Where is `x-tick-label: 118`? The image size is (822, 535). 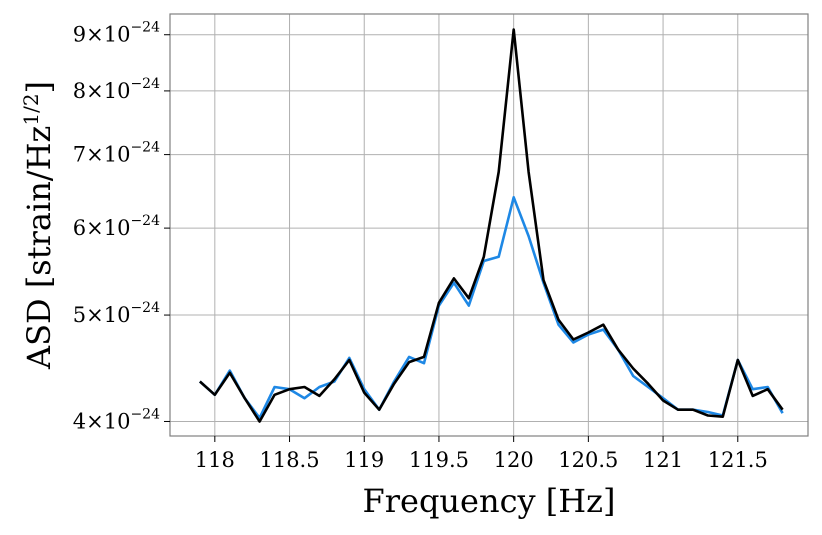 x-tick-label: 118 is located at coordinates (215, 460).